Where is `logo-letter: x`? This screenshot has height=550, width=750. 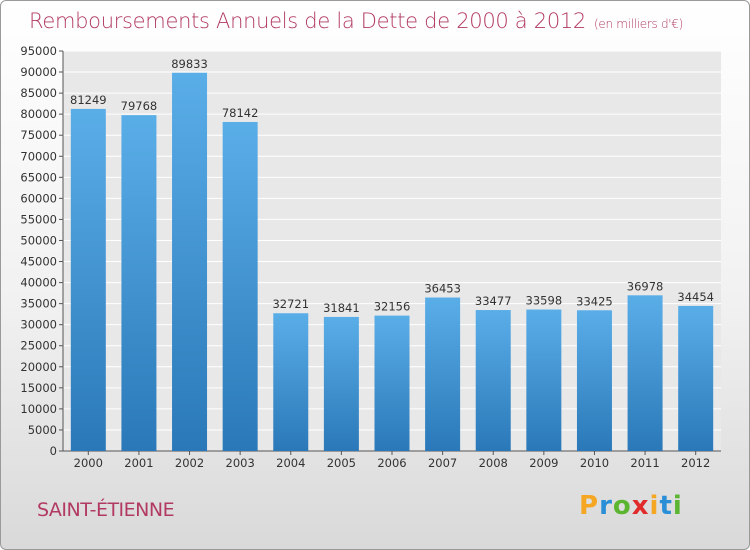
logo-letter: x is located at coordinates (640, 506).